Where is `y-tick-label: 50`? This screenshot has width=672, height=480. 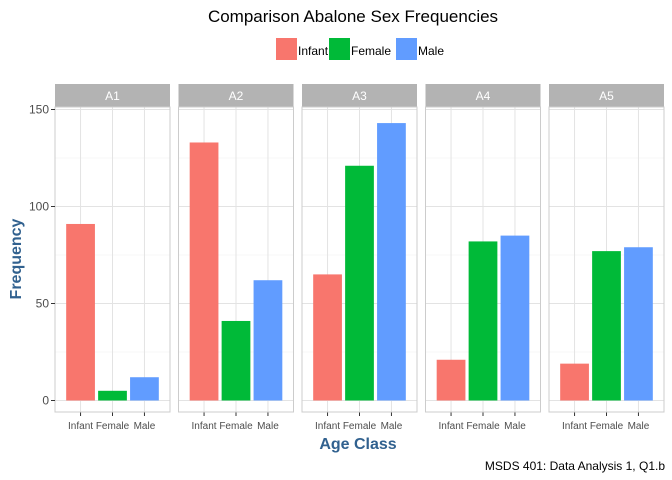 y-tick-label: 50 is located at coordinates (43, 304).